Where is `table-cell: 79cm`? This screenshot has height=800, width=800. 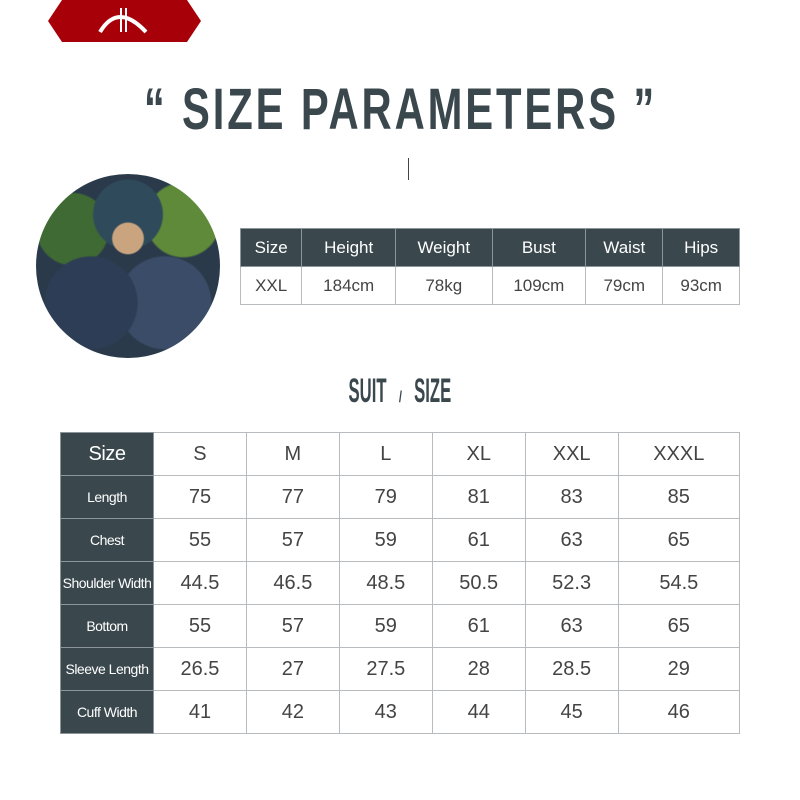 table-cell: 79cm is located at coordinates (624, 285).